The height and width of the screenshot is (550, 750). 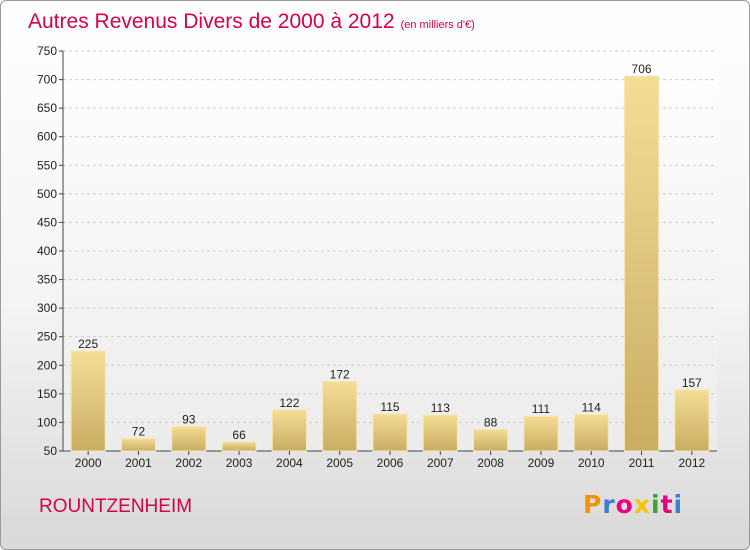 What do you see at coordinates (340, 374) in the screenshot?
I see `data-label: 172` at bounding box center [340, 374].